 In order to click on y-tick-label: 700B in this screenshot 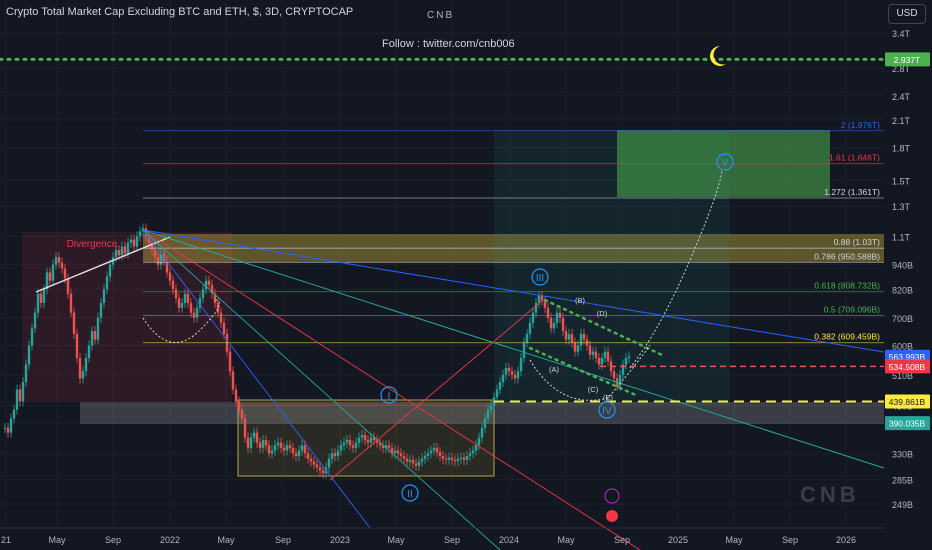, I will do `click(902, 319)`.